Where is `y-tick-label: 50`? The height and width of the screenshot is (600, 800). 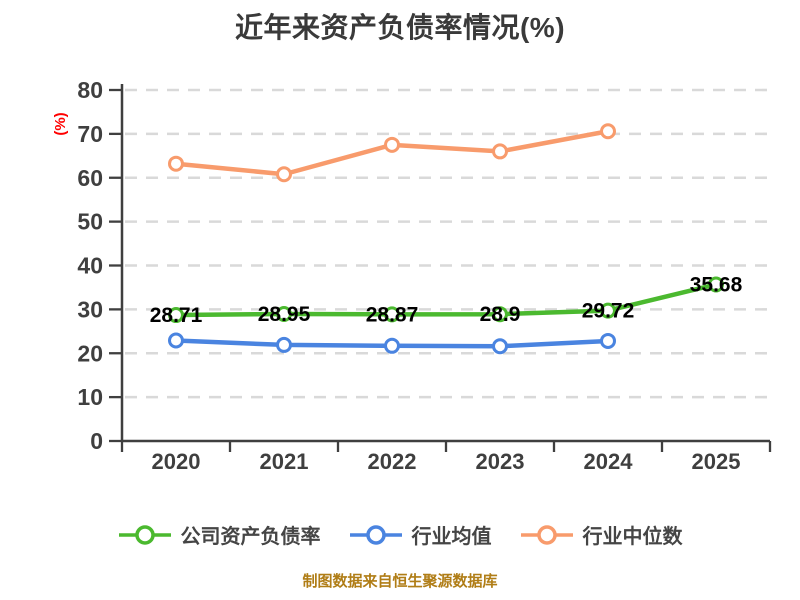 y-tick-label: 50 is located at coordinates (90, 222).